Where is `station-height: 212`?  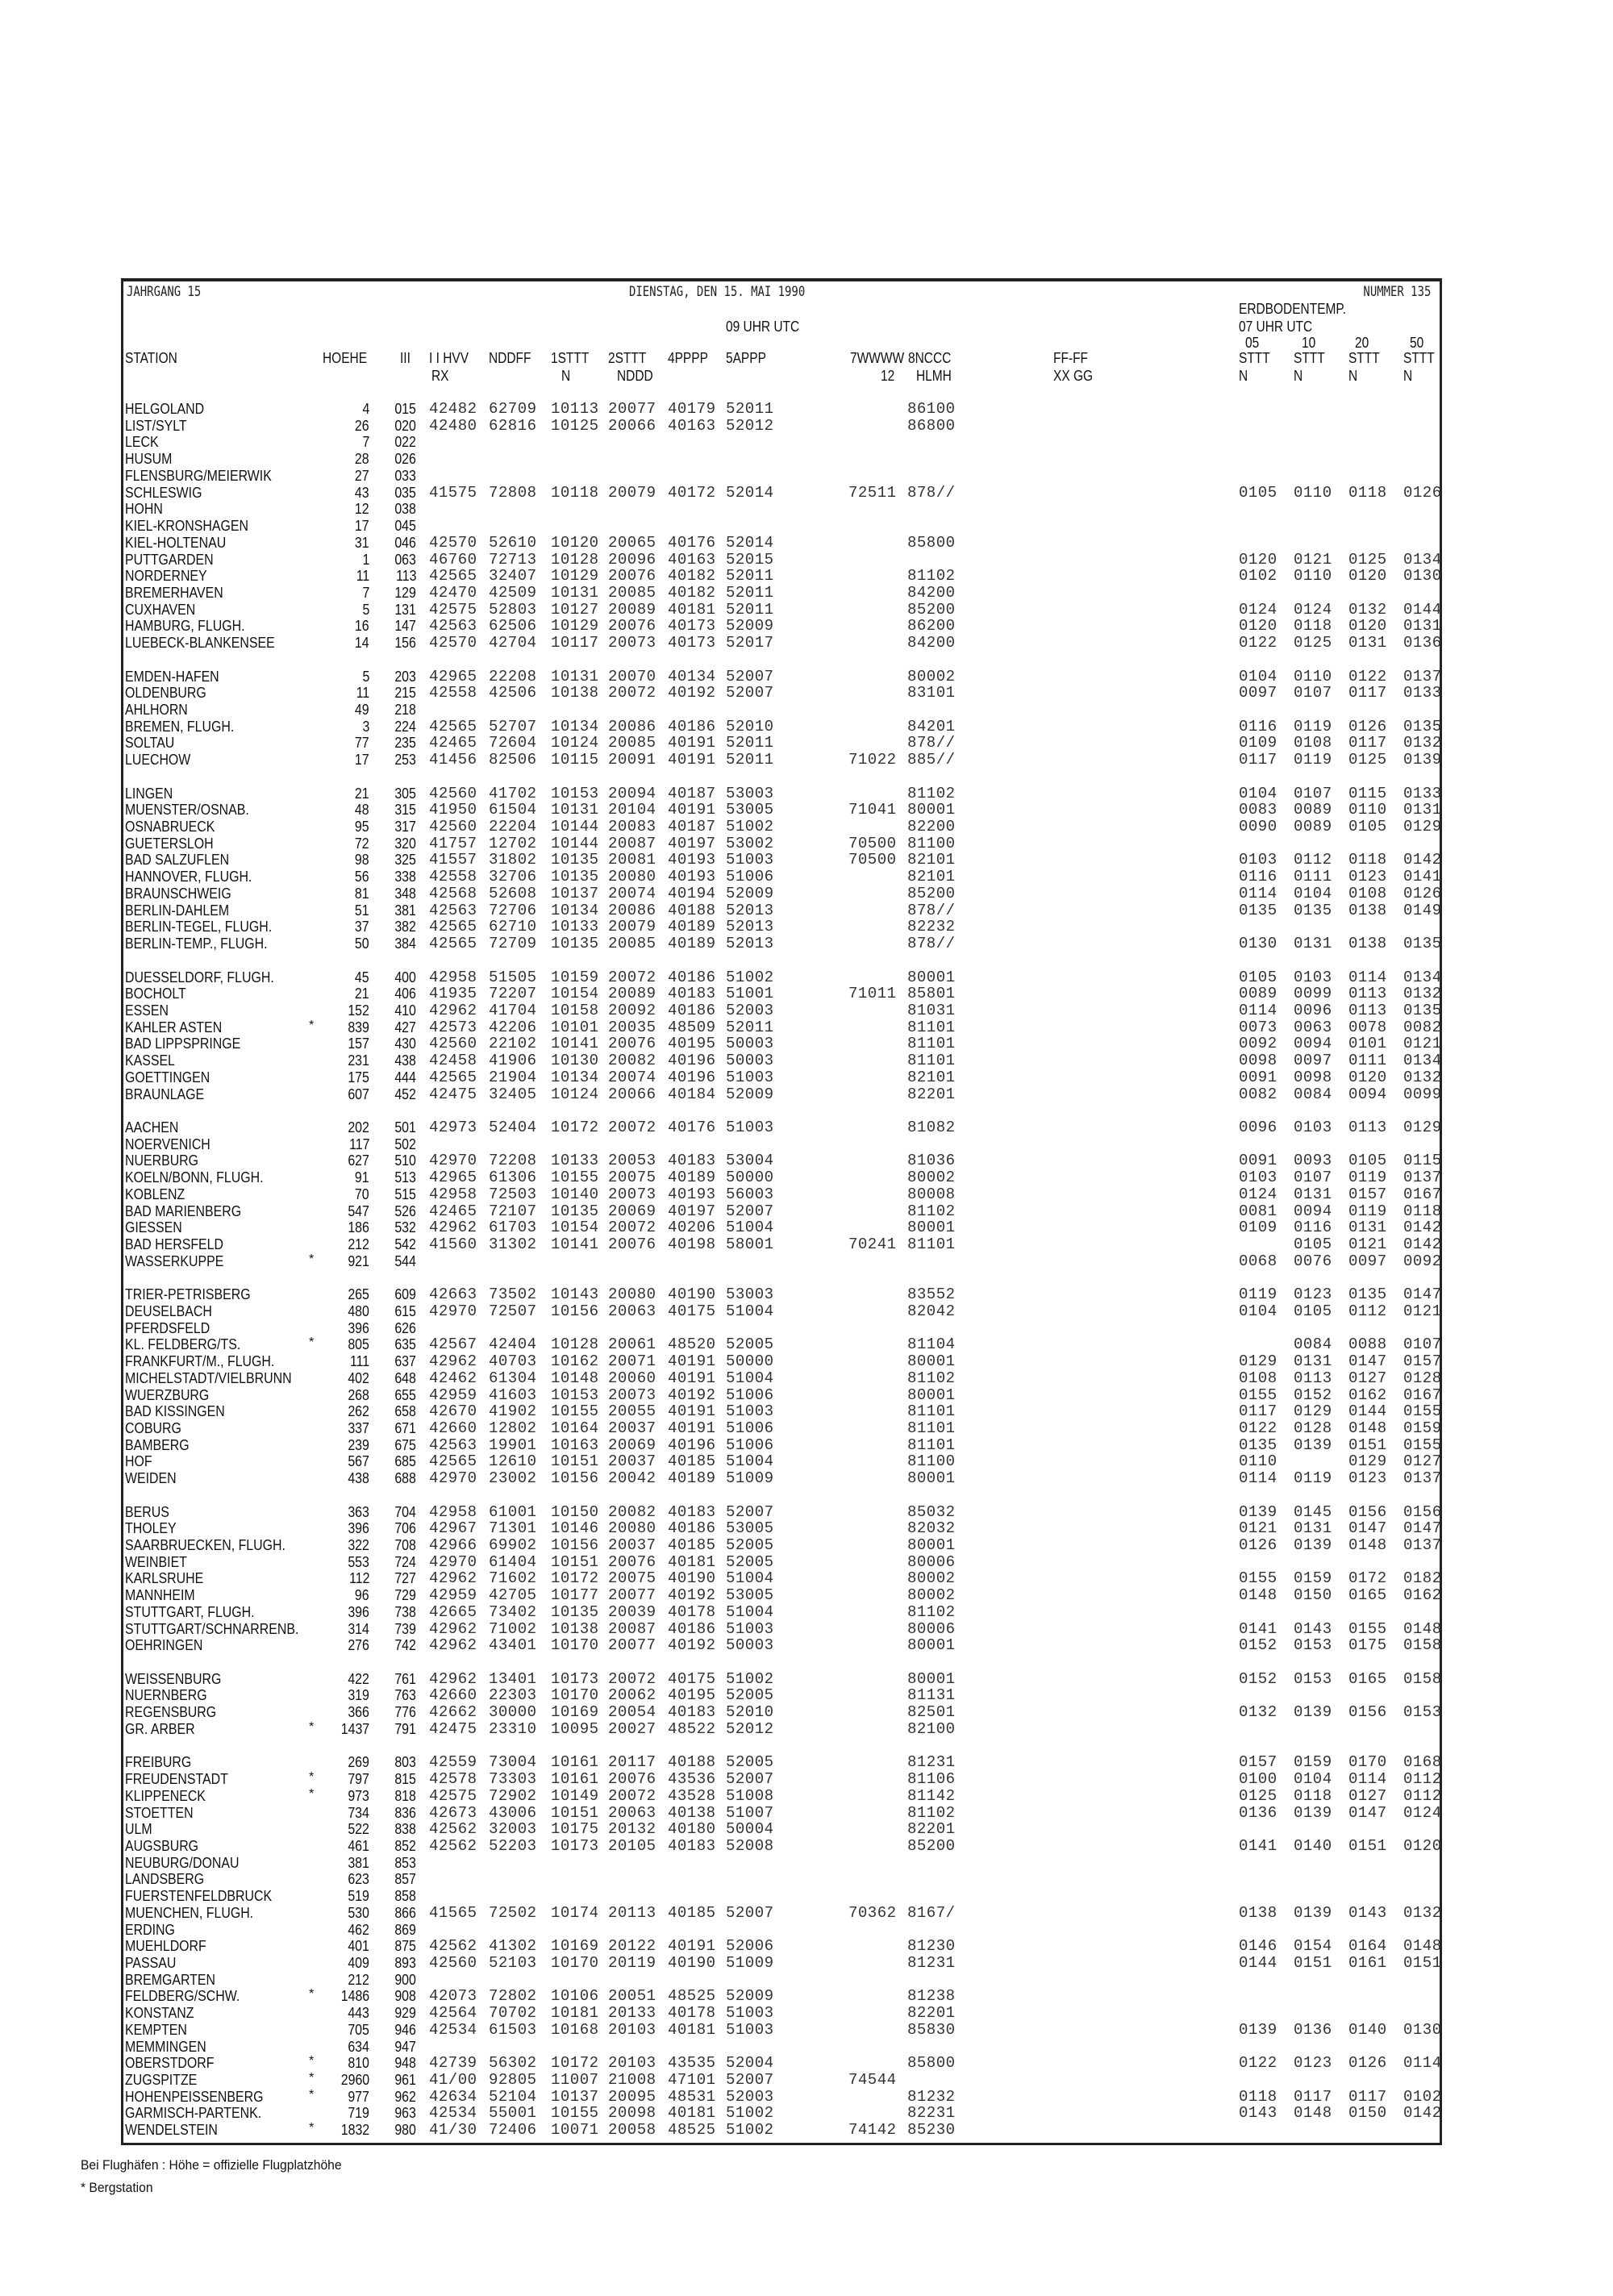 station-height: 212 is located at coordinates (358, 1979).